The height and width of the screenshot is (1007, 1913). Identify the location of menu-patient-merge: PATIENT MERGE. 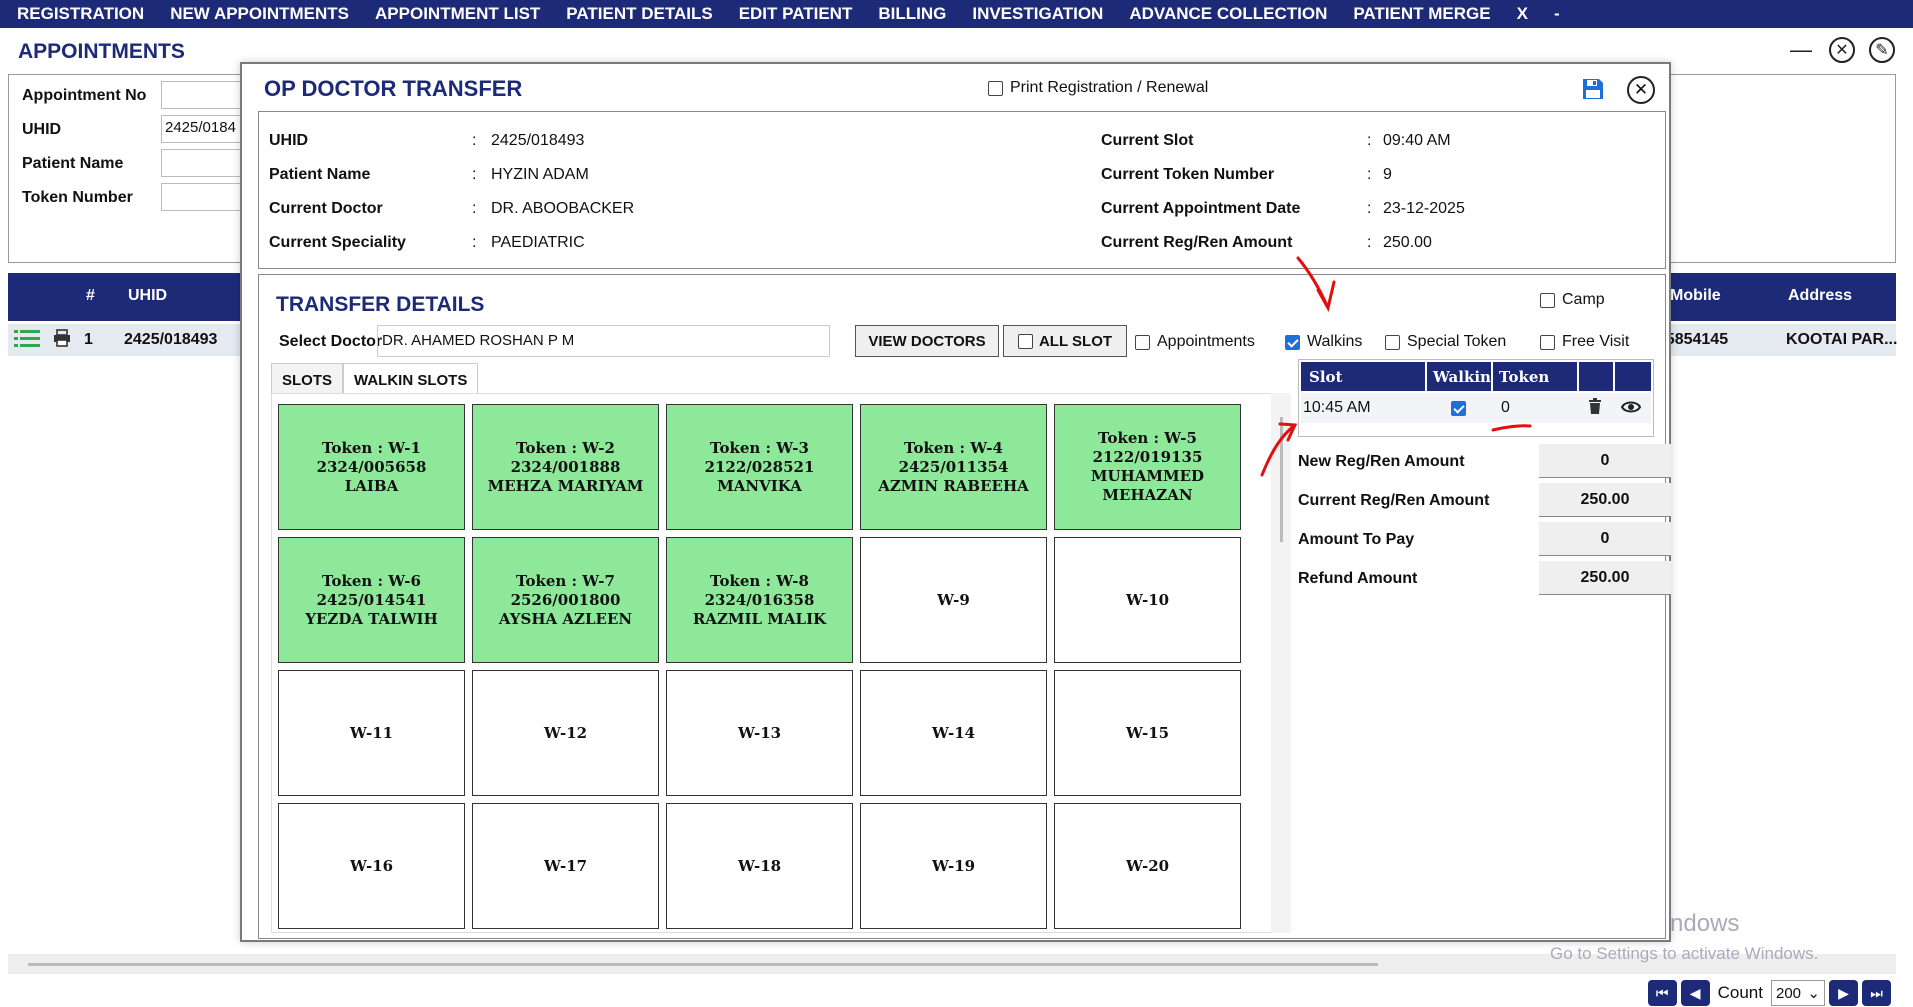
(1422, 13).